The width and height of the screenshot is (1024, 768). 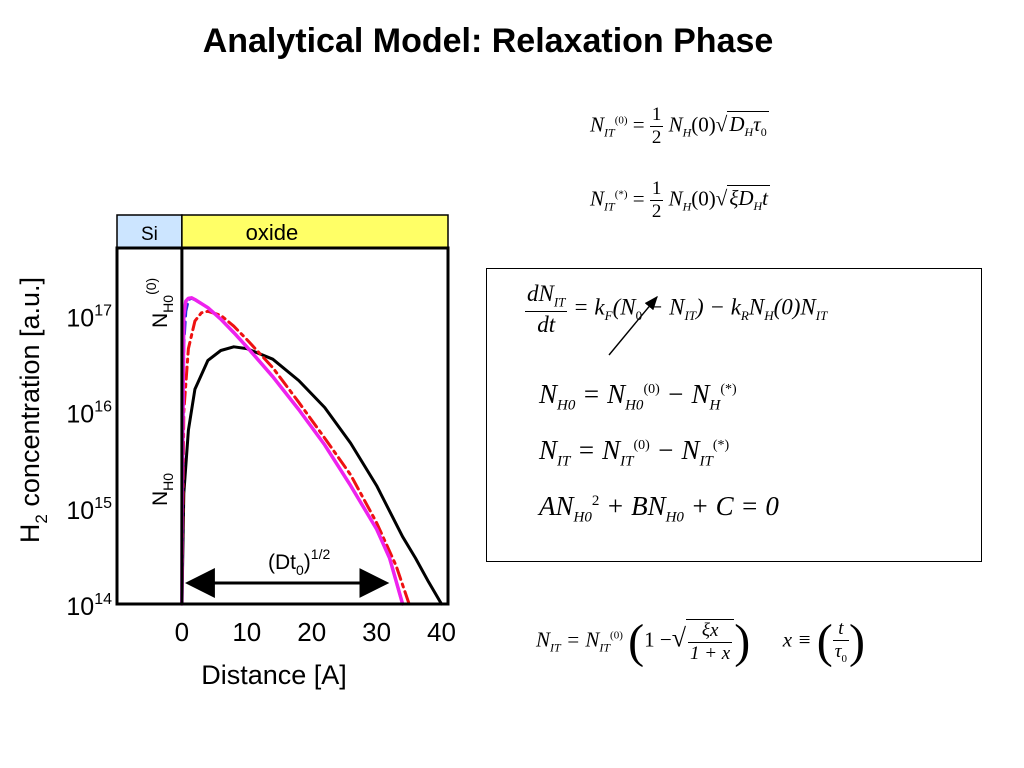 What do you see at coordinates (89, 414) in the screenshot?
I see `y-tick-label: 1016` at bounding box center [89, 414].